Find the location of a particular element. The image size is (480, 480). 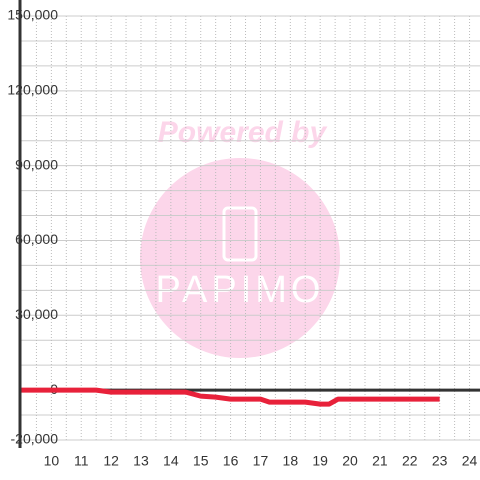

y-tick-label: 90,000 is located at coordinates (36, 164).